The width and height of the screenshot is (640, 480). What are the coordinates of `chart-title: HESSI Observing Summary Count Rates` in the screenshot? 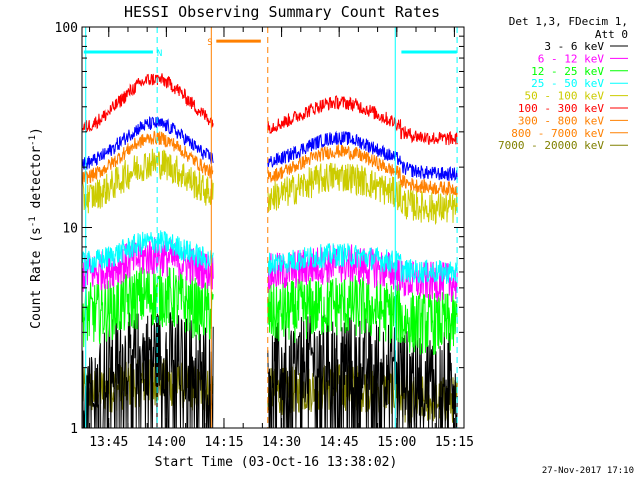 It's located at (282, 12).